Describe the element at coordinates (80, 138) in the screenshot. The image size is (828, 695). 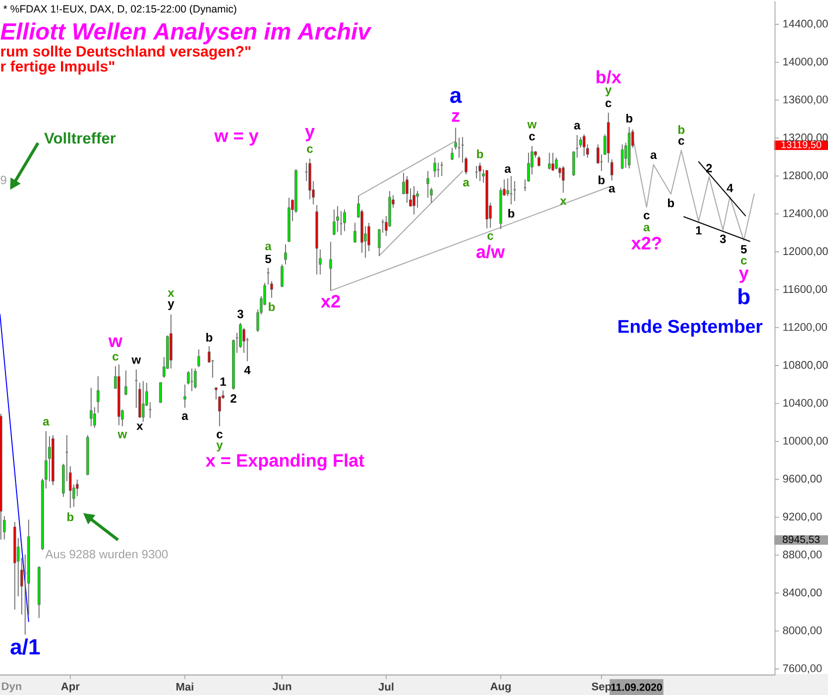
I see `annotation: Volltreffer` at that location.